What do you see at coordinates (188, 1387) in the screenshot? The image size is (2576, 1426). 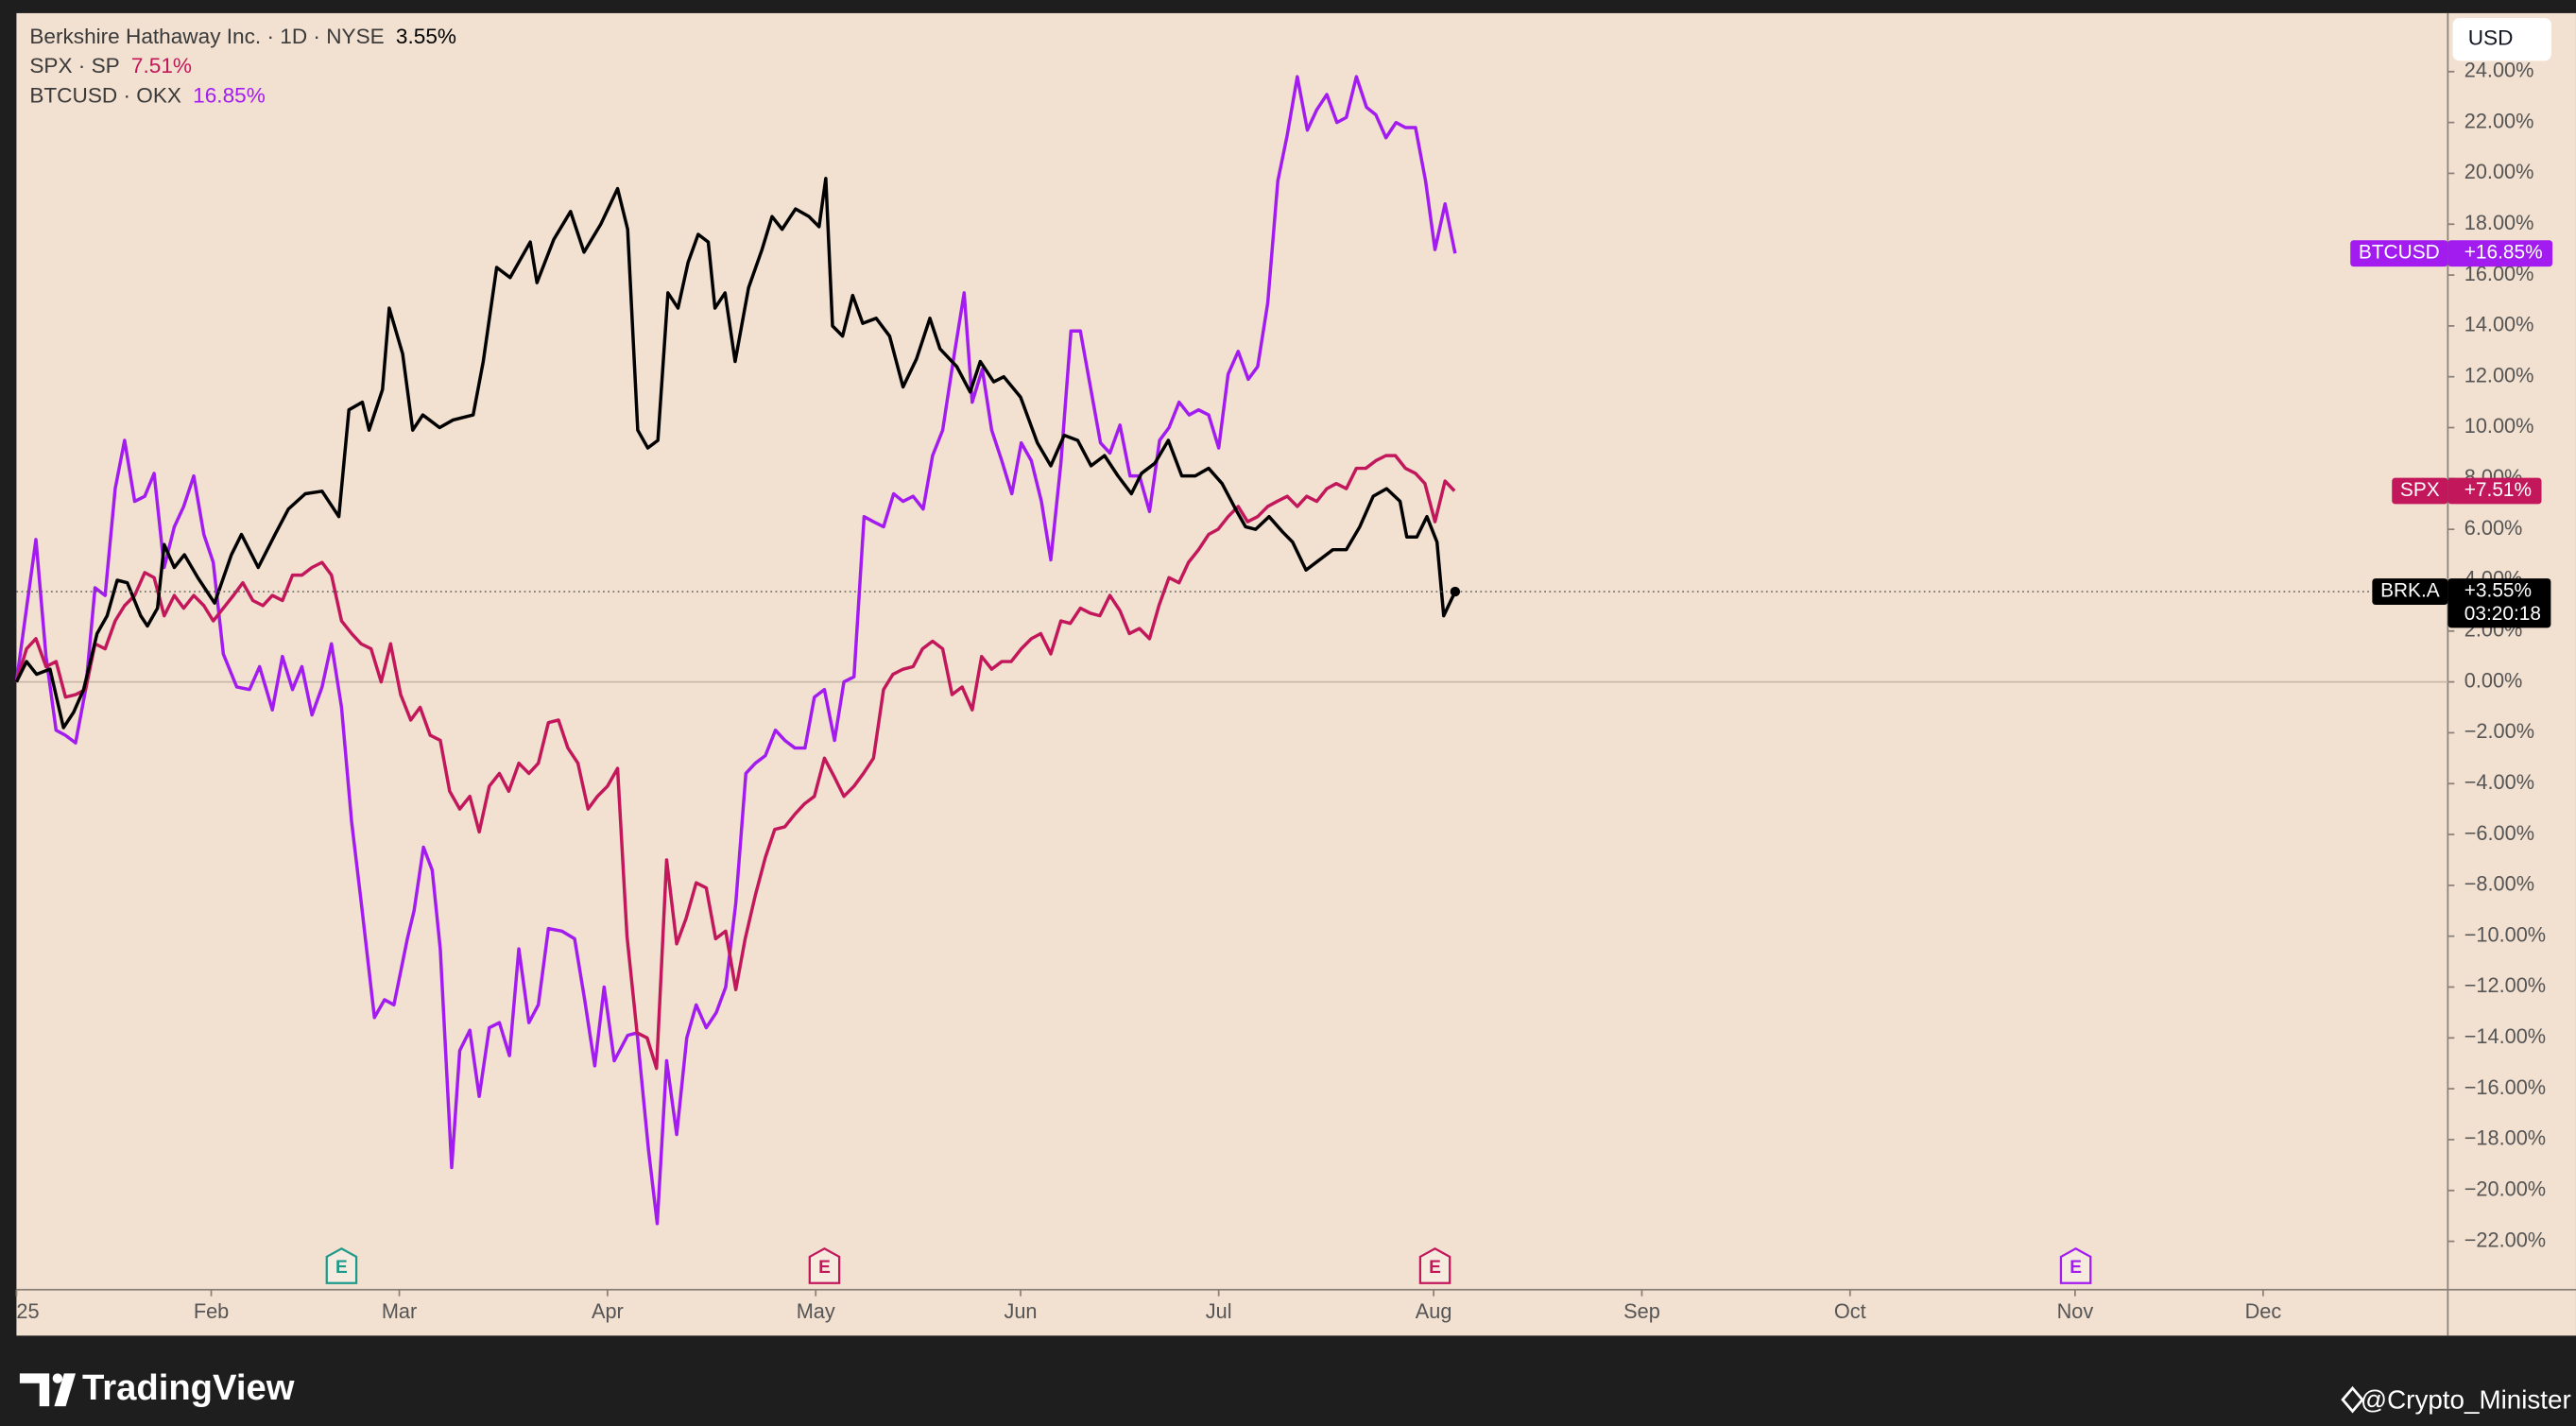 I see `logo-text: TradingView` at bounding box center [188, 1387].